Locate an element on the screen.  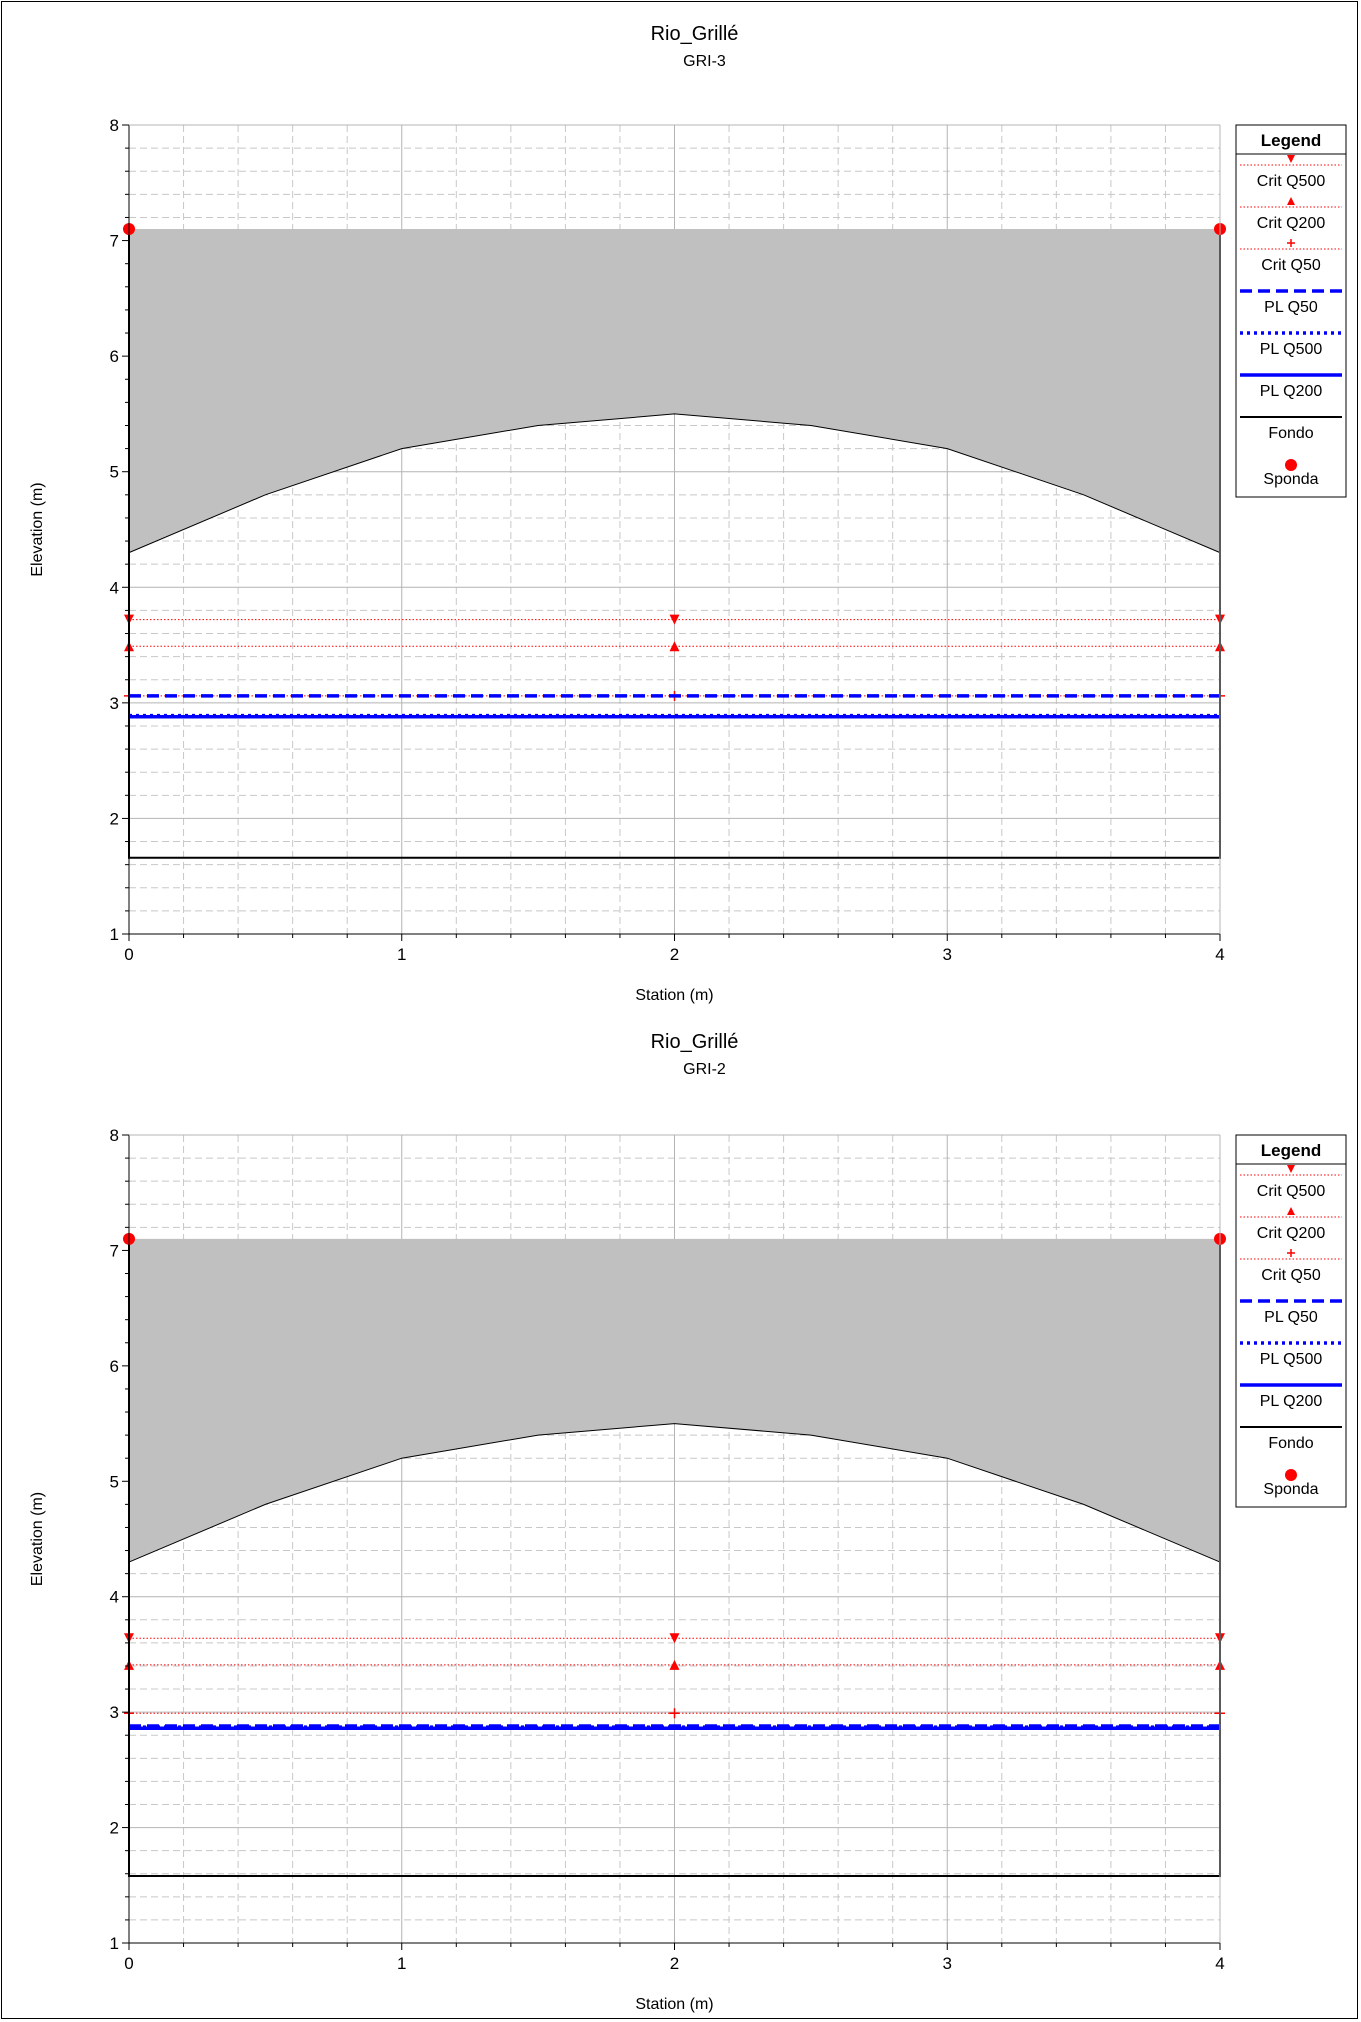
chart-subtitle: GRI-3 is located at coordinates (704, 61).